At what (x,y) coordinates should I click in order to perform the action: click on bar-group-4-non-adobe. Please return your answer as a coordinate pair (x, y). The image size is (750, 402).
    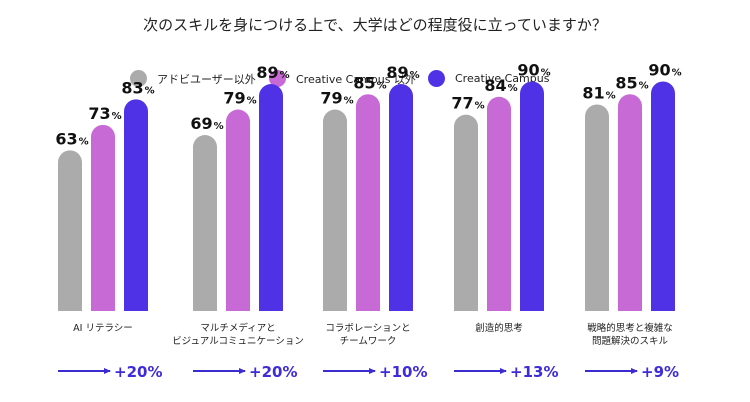
    Looking at the image, I should click on (466, 213).